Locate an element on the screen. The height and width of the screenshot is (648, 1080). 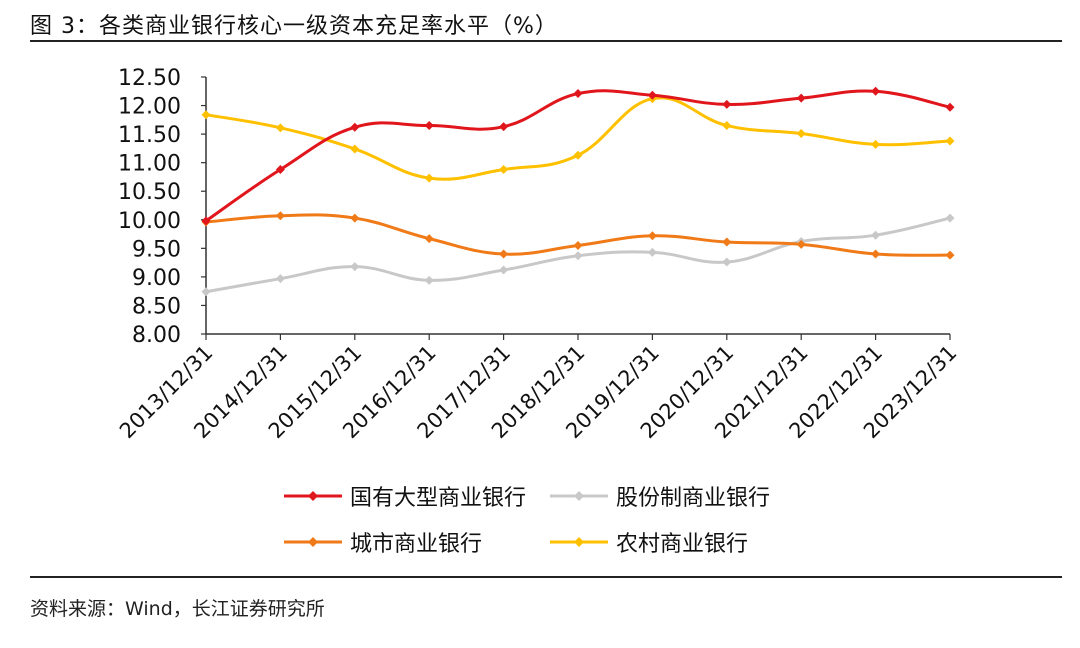
source-note: 资料来源：Wind，长江证券研究所 is located at coordinates (177, 609).